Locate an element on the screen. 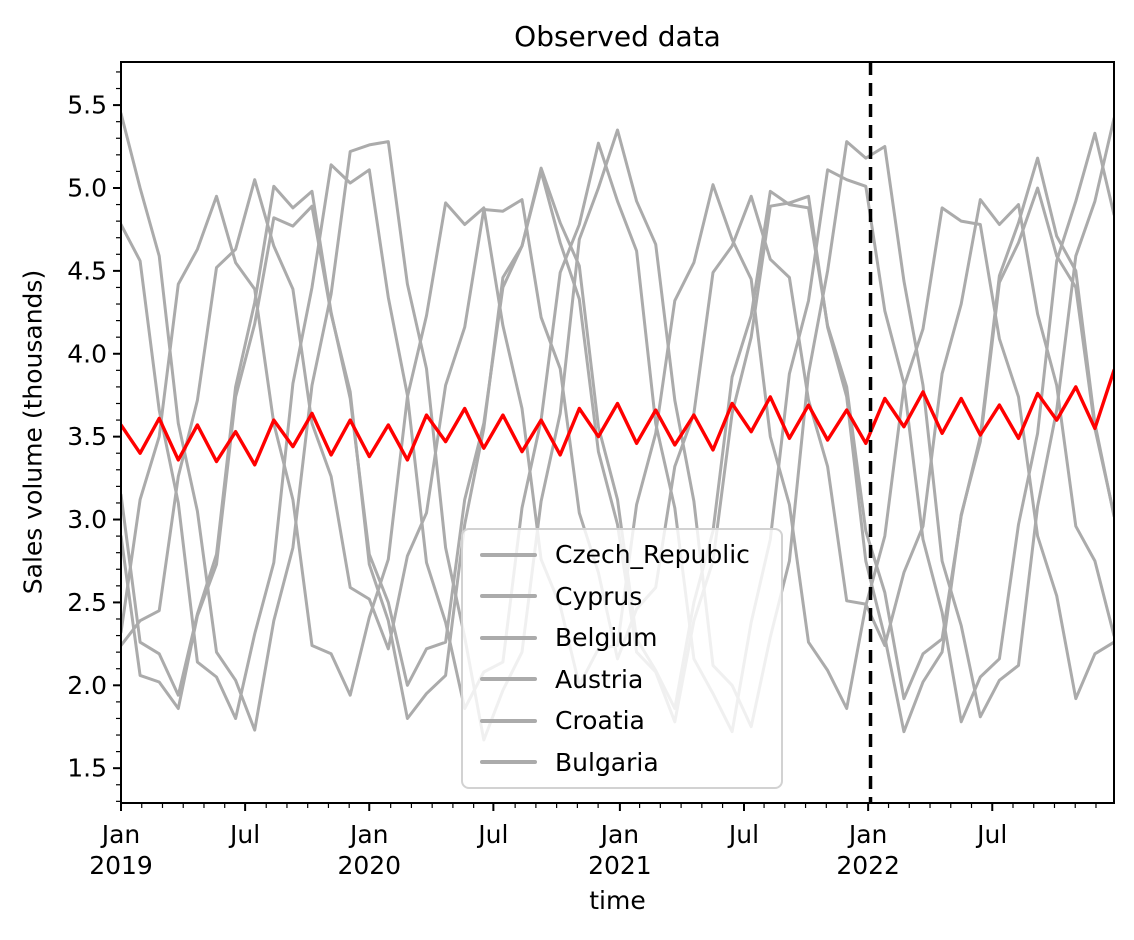 The height and width of the screenshot is (940, 1134). legend-item-Cyprus: Cyprus is located at coordinates (622, 596).